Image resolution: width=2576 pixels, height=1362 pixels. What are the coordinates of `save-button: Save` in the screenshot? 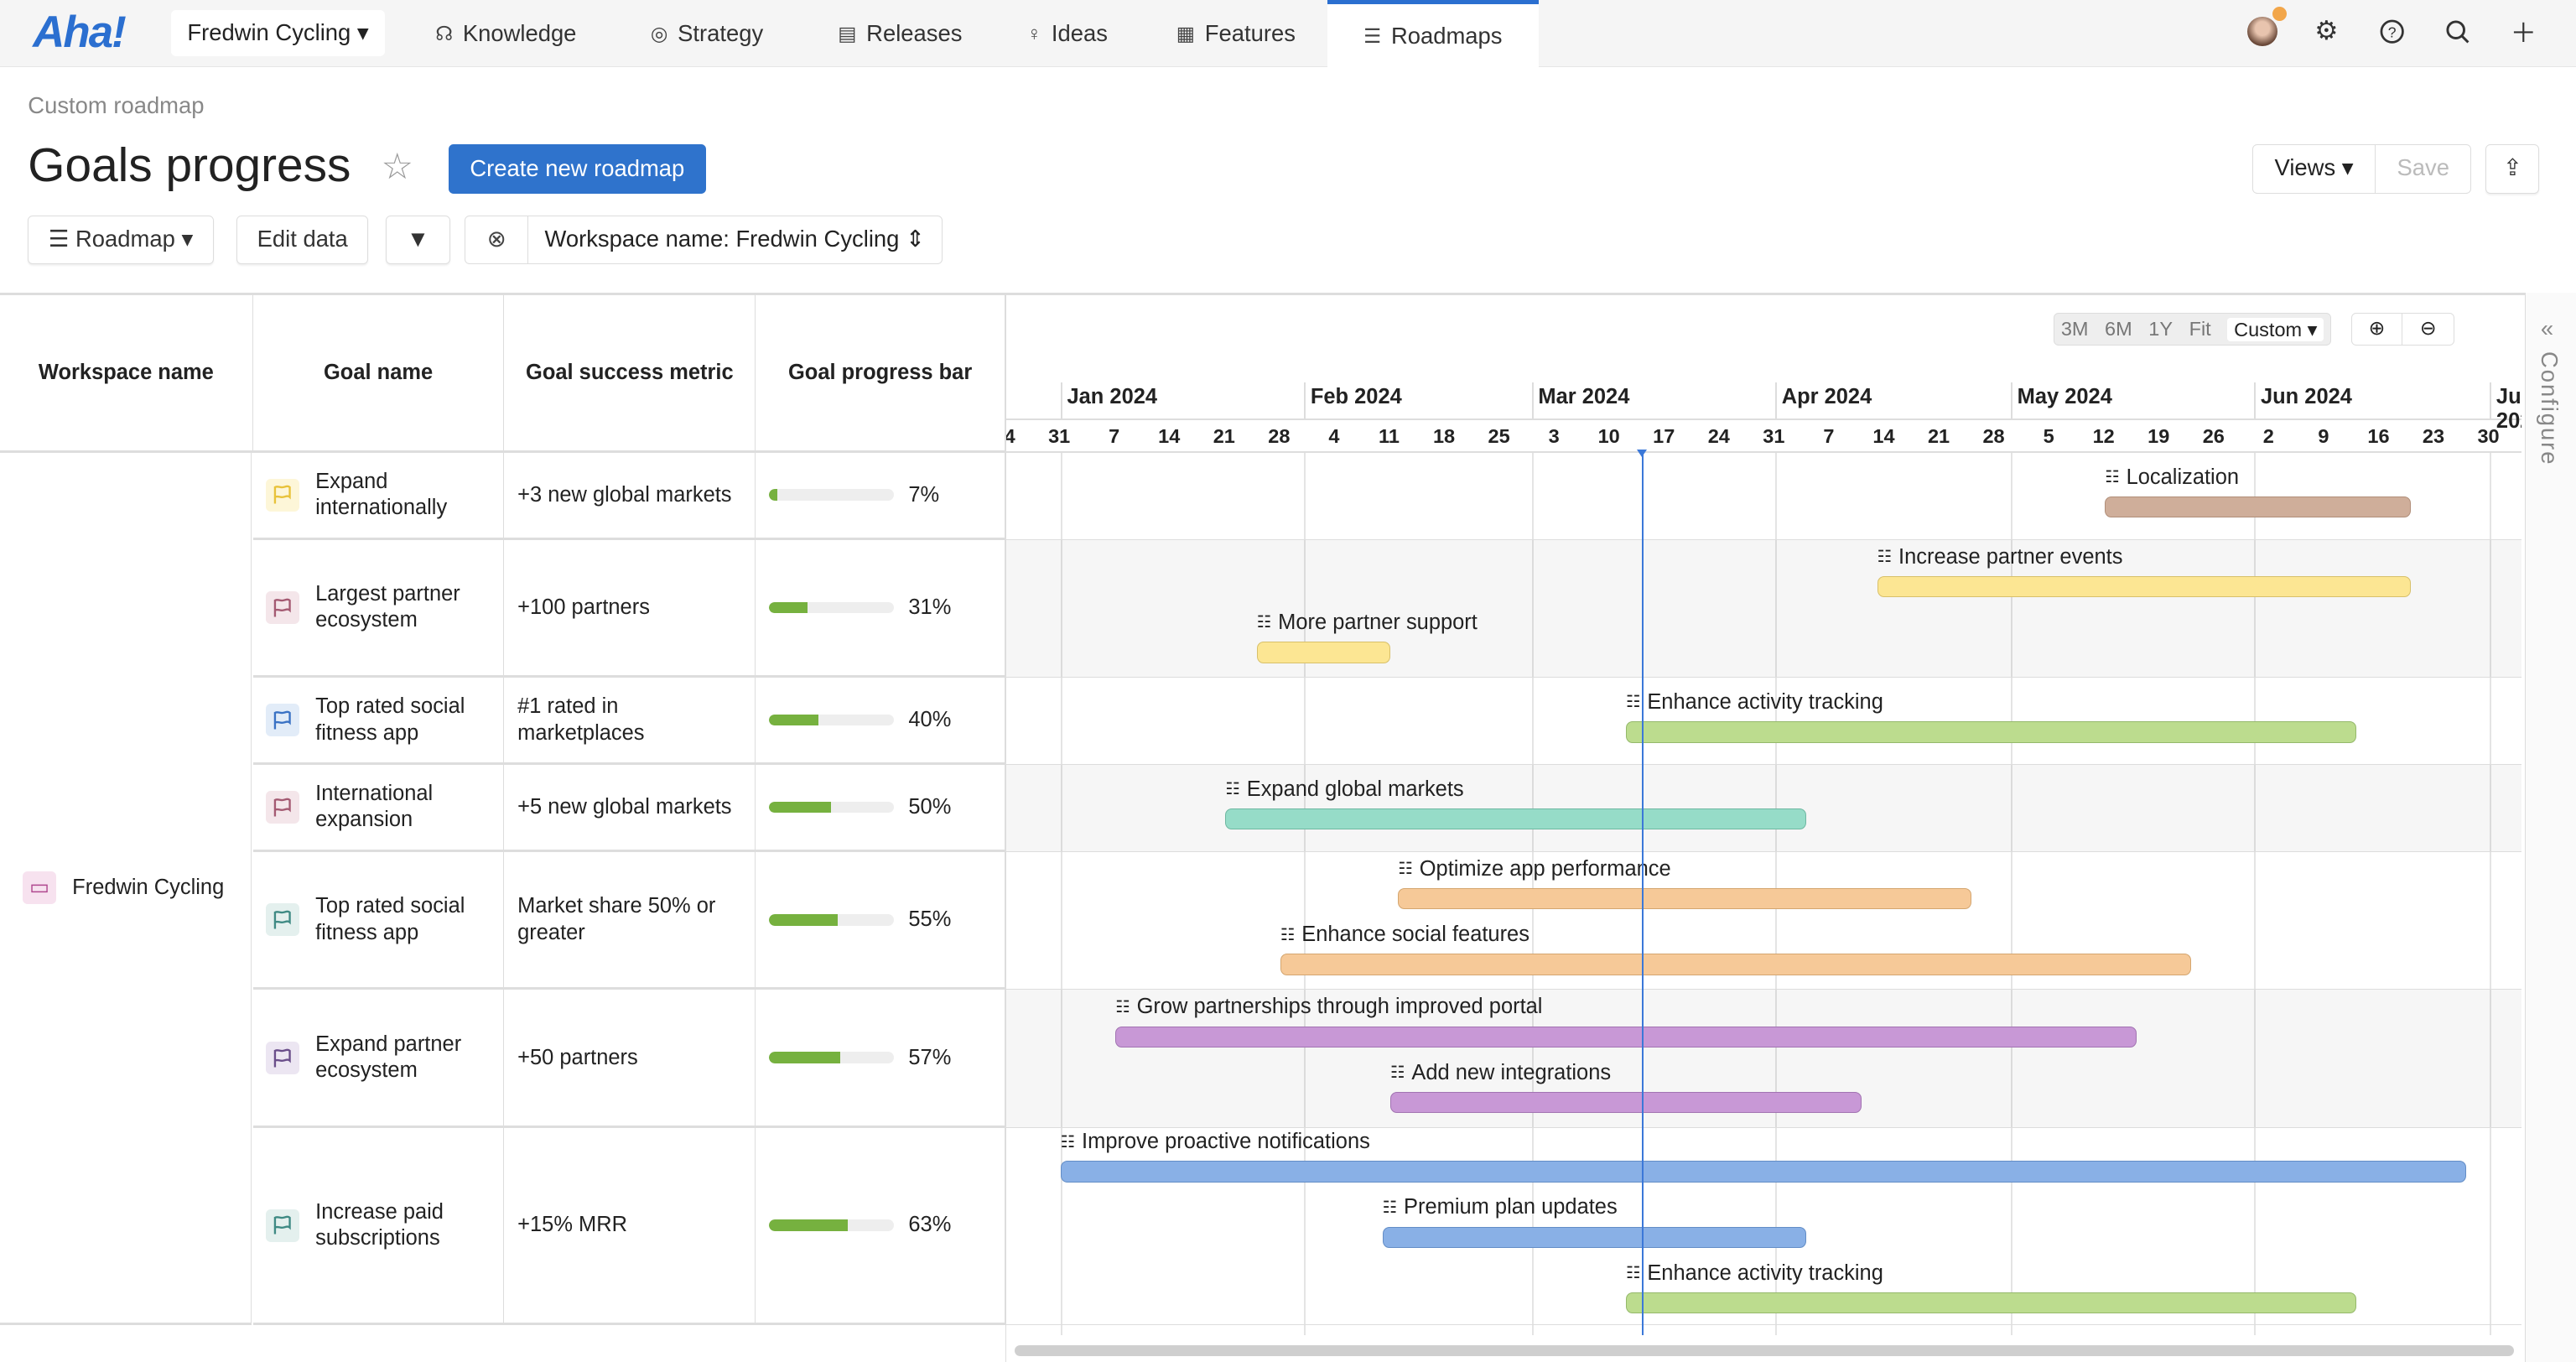 It's located at (2422, 169).